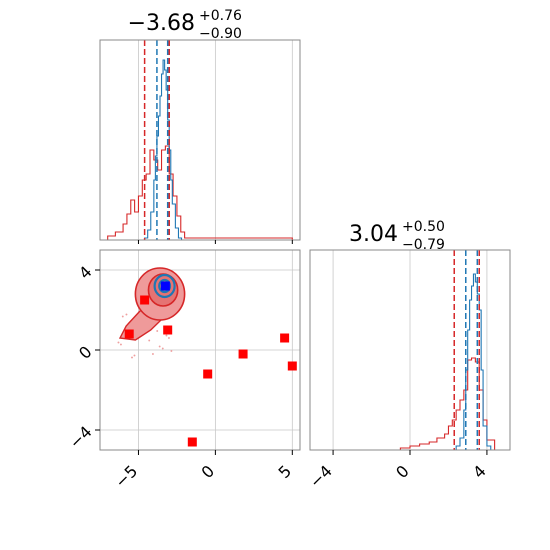  Describe the element at coordinates (373, 234) in the screenshot. I see `title-value: 3.04` at that location.